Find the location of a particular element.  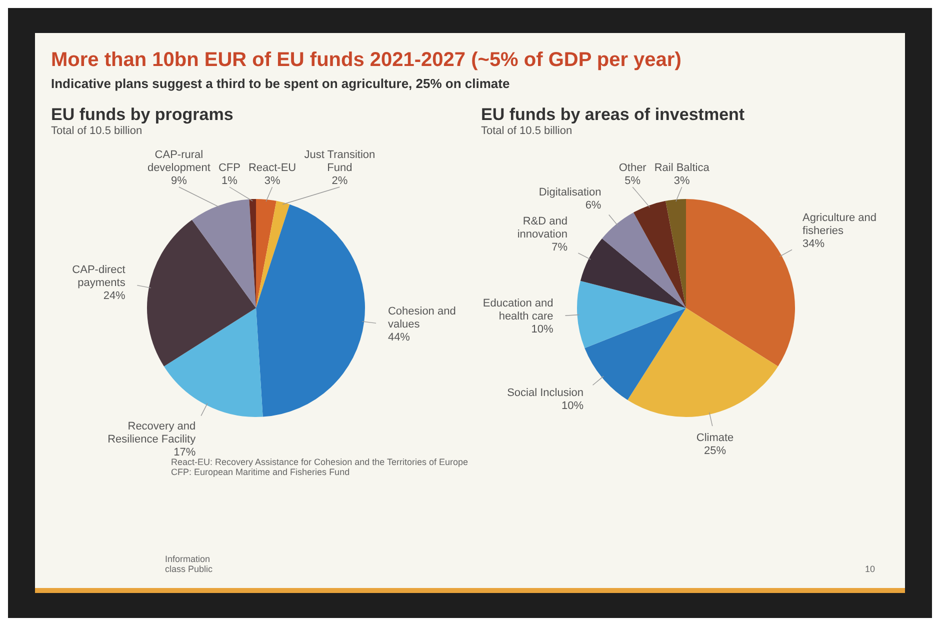

data-label: 6% is located at coordinates (593, 206).